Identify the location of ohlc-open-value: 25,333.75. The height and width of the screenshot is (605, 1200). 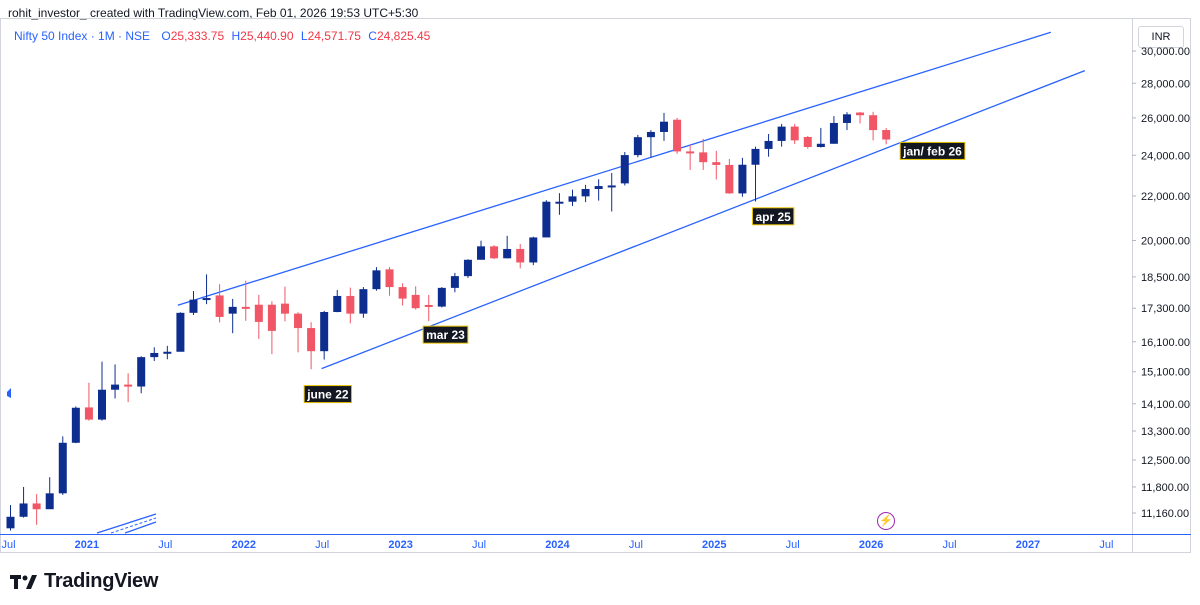
(197, 36).